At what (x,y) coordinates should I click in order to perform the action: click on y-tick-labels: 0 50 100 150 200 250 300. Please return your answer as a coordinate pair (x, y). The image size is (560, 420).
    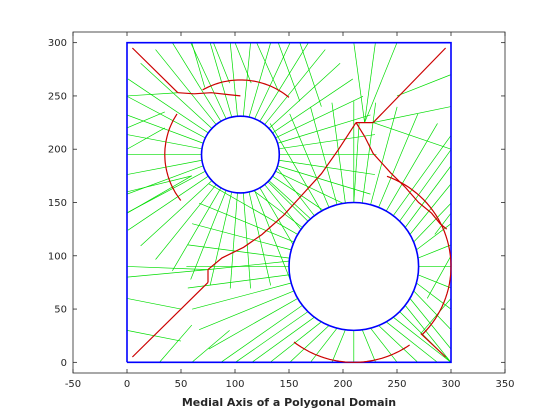
    Looking at the image, I should click on (57, 203).